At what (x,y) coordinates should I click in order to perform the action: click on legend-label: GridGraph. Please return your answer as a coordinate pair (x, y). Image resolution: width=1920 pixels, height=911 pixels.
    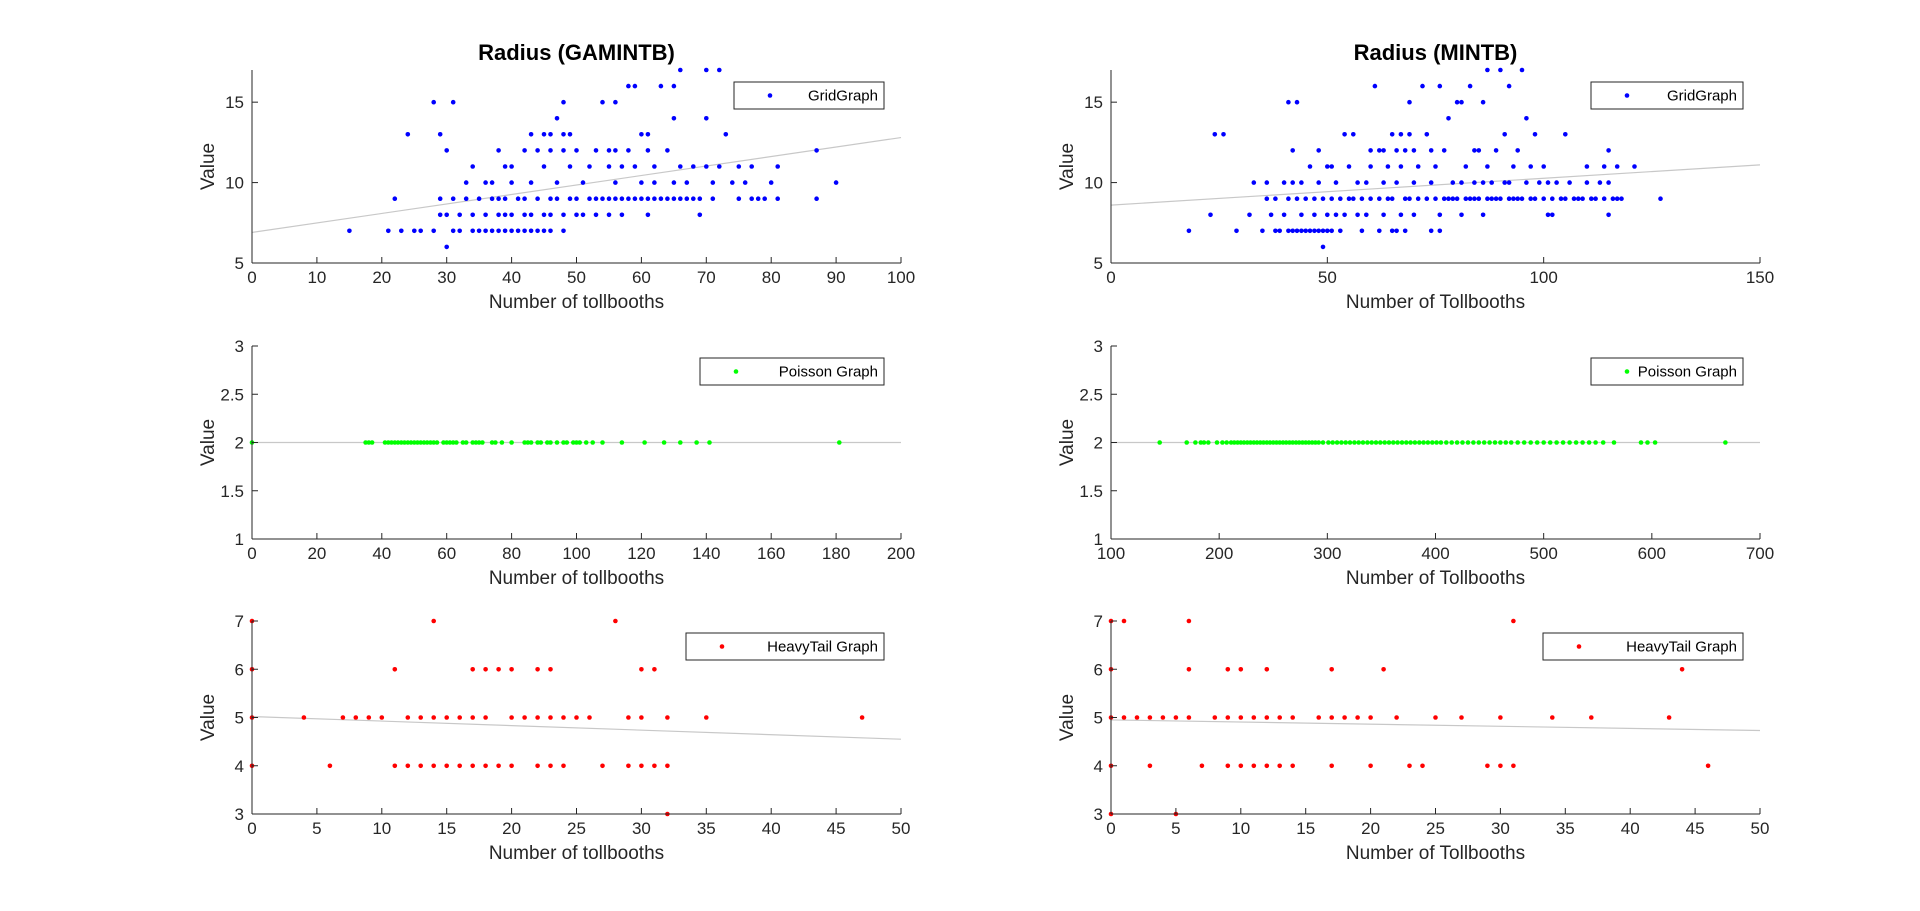
    Looking at the image, I should click on (843, 96).